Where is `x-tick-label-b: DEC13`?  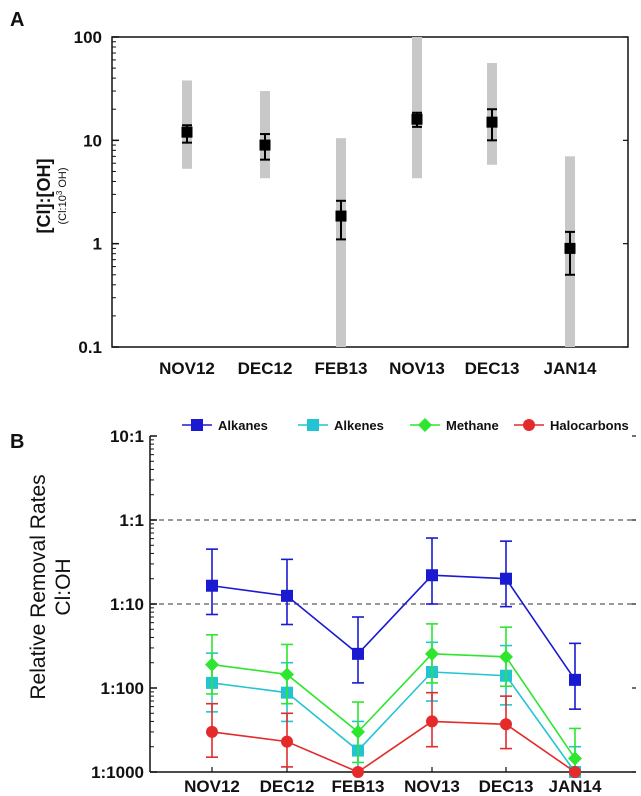
x-tick-label-b: DEC13 is located at coordinates (506, 786).